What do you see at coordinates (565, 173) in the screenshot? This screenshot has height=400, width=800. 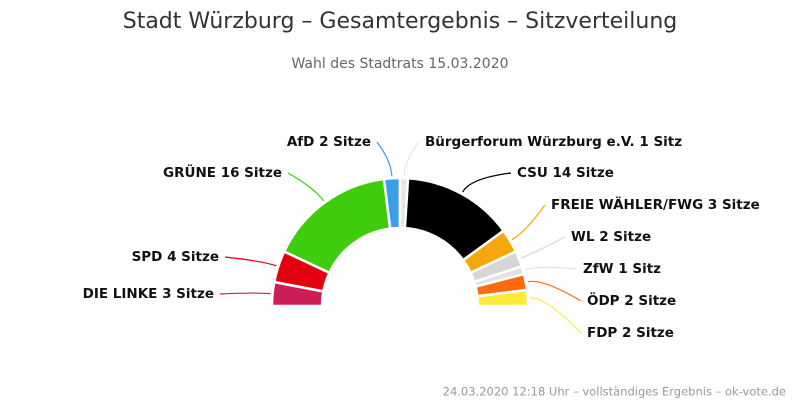 I see `data-label: CSU 14 Sitze` at bounding box center [565, 173].